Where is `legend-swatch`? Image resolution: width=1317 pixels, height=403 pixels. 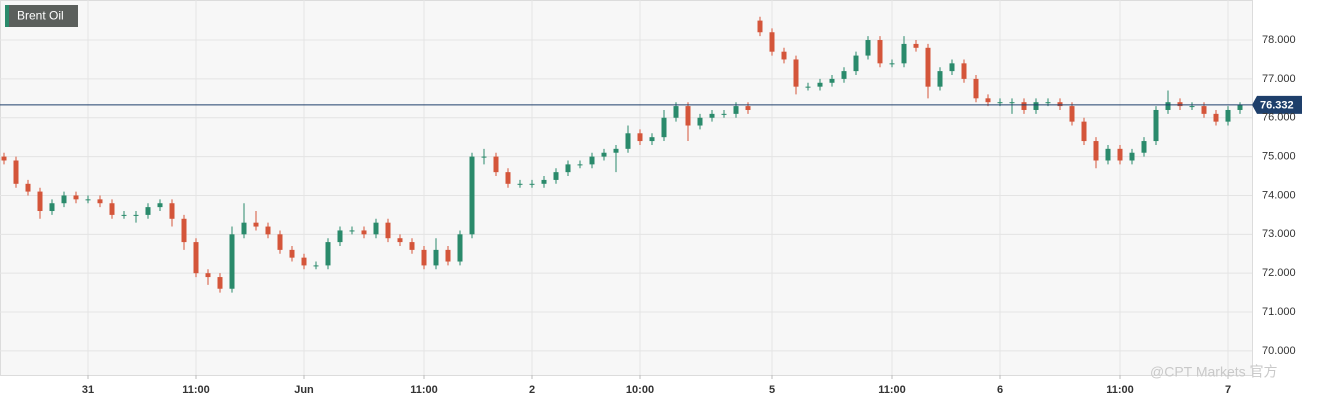 legend-swatch is located at coordinates (7, 16).